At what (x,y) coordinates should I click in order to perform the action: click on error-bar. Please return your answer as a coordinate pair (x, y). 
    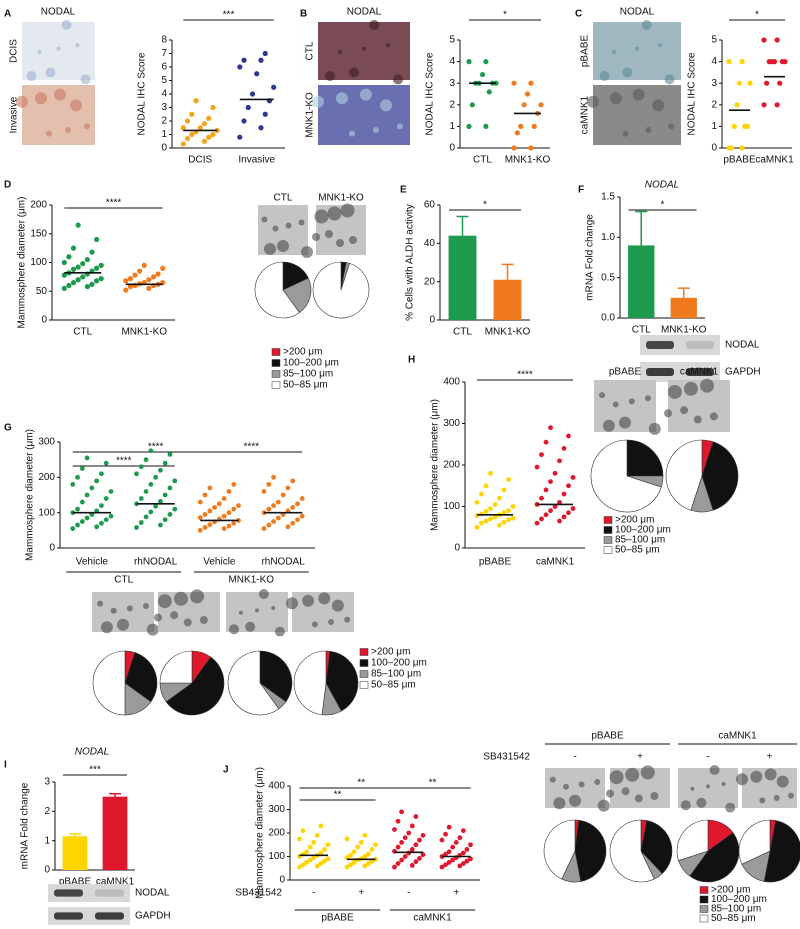
    Looking at the image, I should click on (115, 794).